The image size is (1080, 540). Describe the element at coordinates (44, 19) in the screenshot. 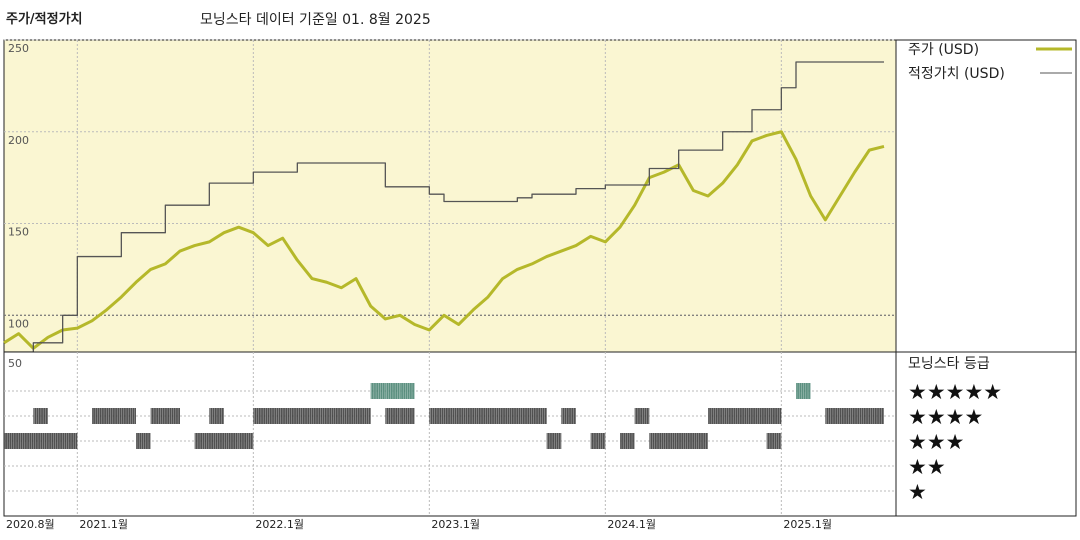

I see `chart-title: 주가/적정가치` at that location.